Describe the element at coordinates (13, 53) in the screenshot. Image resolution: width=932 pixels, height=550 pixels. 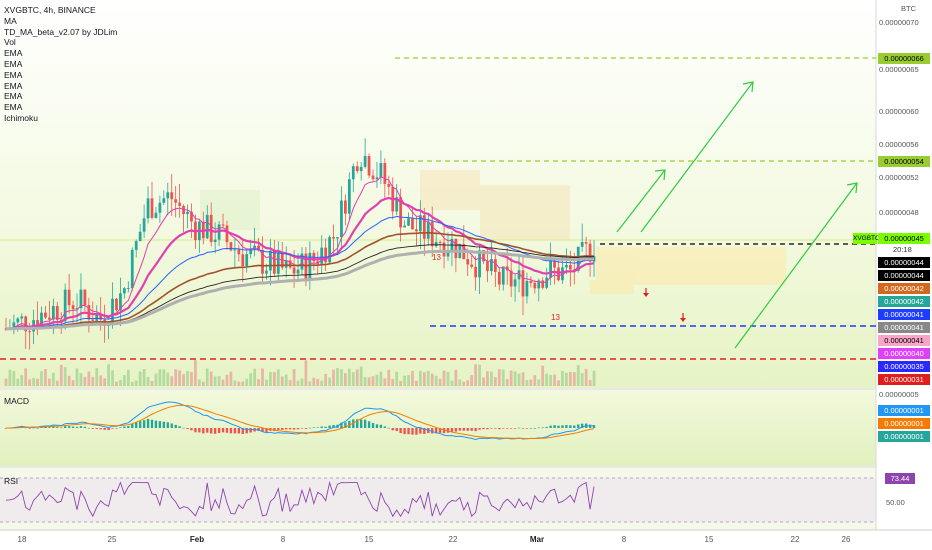
I see `legend-ema-1: EMA` at that location.